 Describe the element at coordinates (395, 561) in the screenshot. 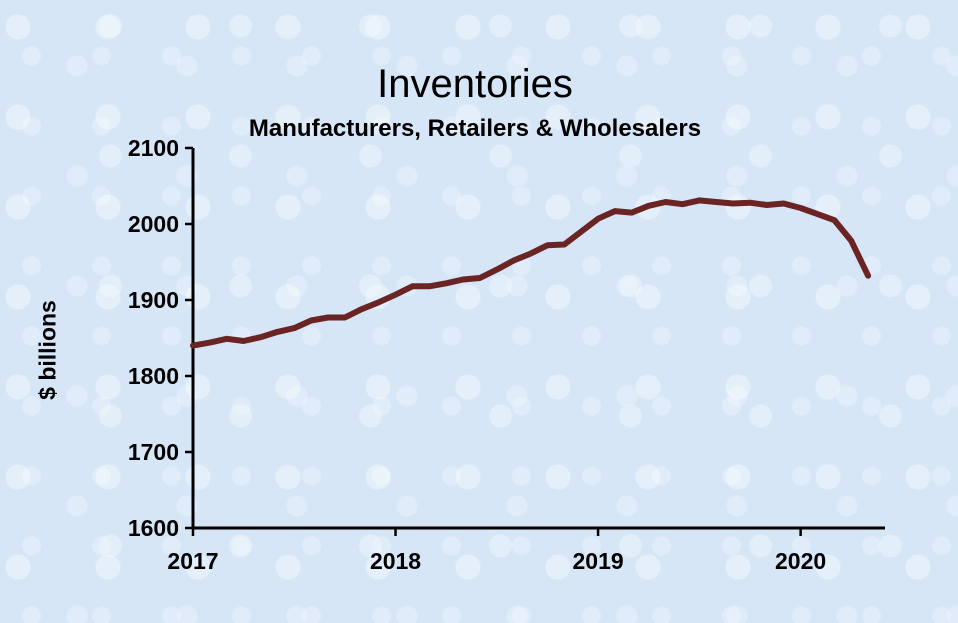

I see `x-tick-label: 2018` at that location.